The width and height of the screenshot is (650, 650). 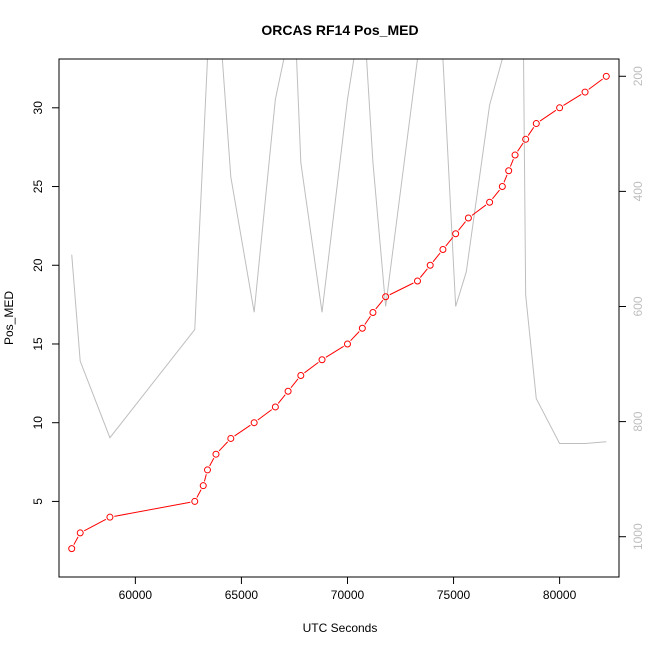 What do you see at coordinates (38, 501) in the screenshot?
I see `y-tick-label: 5` at bounding box center [38, 501].